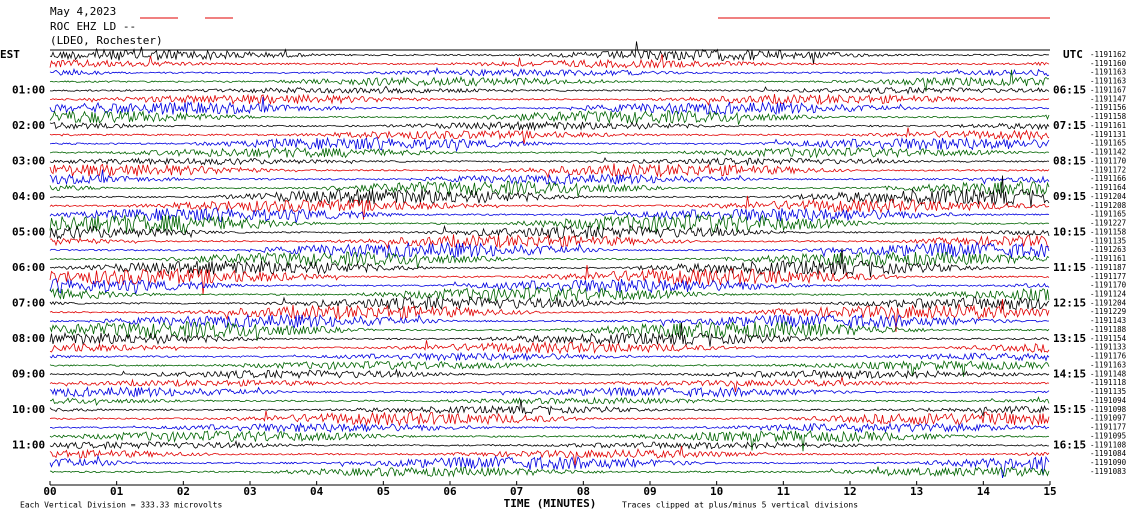 The image size is (1130, 519). I want to click on row-offset: -1191227, so click(1108, 223).